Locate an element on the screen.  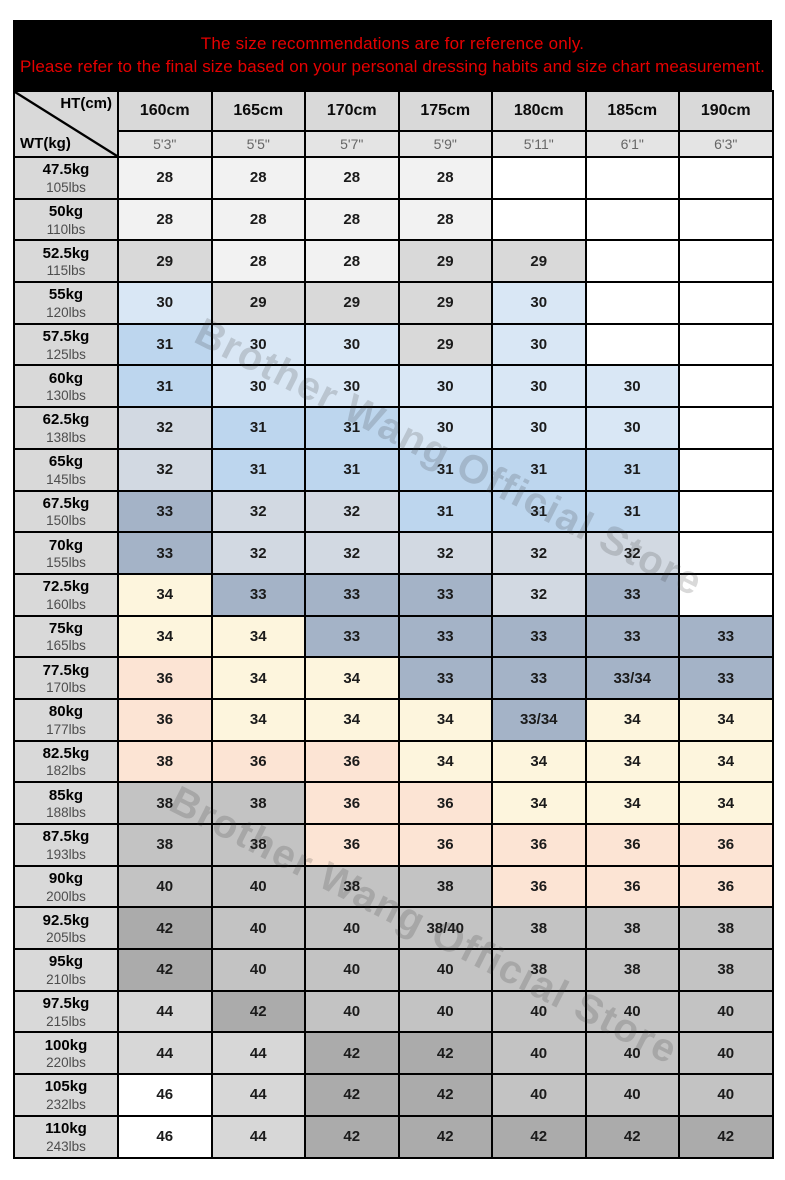
weight-header-cell: 105kg 232lbs is located at coordinates (66, 1095).